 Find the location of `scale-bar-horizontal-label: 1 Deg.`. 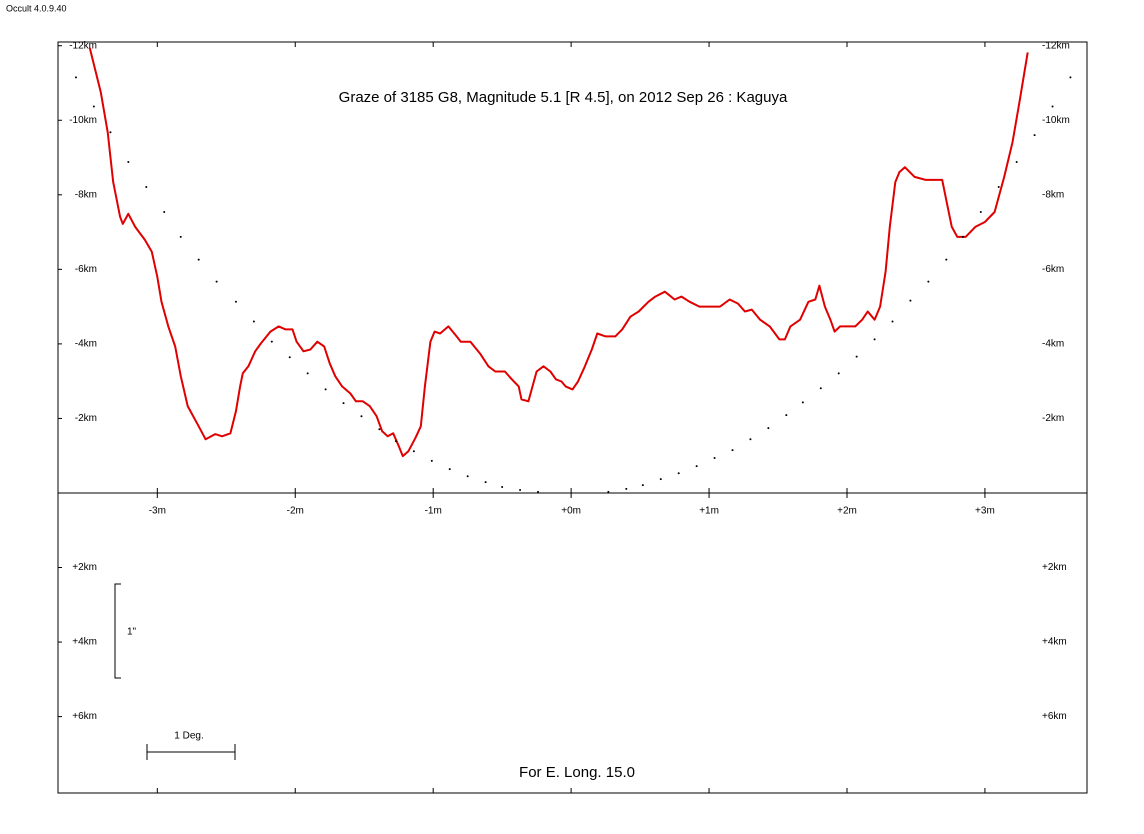

scale-bar-horizontal-label: 1 Deg. is located at coordinates (188, 736).